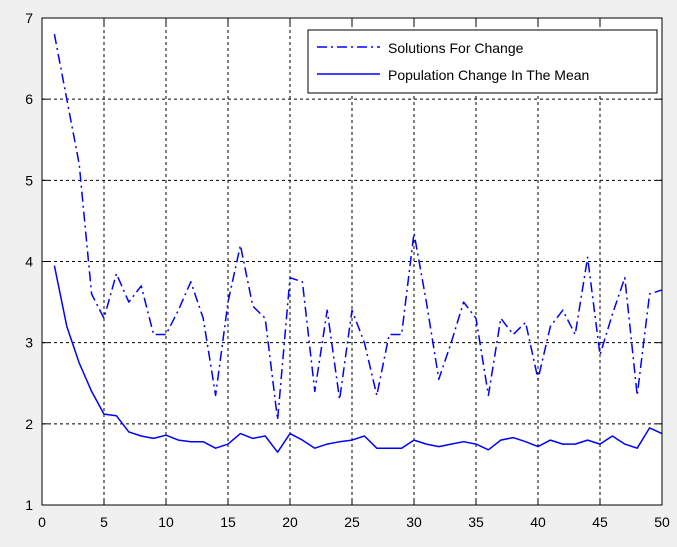 Image resolution: width=677 pixels, height=547 pixels. Describe the element at coordinates (456, 48) in the screenshot. I see `legend-label-solutions: Solutions For Change` at that location.